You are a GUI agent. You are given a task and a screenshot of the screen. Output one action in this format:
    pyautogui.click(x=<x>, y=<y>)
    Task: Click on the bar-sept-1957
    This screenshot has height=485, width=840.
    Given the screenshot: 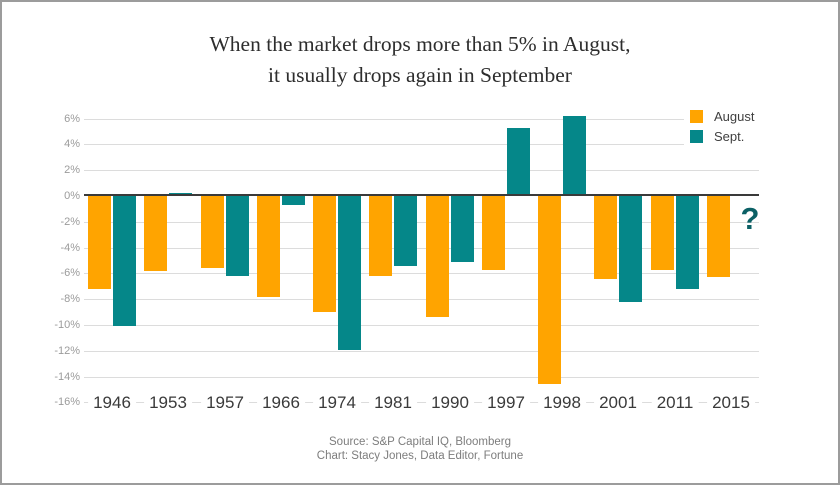 What is the action you would take?
    pyautogui.click(x=237, y=236)
    